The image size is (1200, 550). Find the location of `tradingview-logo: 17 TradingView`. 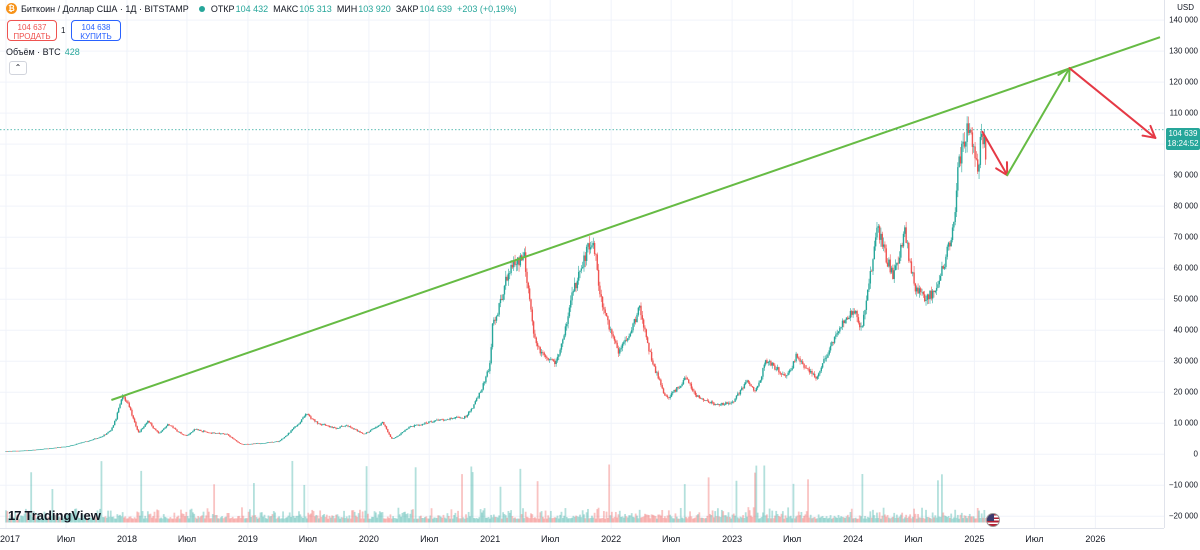

tradingview-logo: 17 TradingView is located at coordinates (54, 515).